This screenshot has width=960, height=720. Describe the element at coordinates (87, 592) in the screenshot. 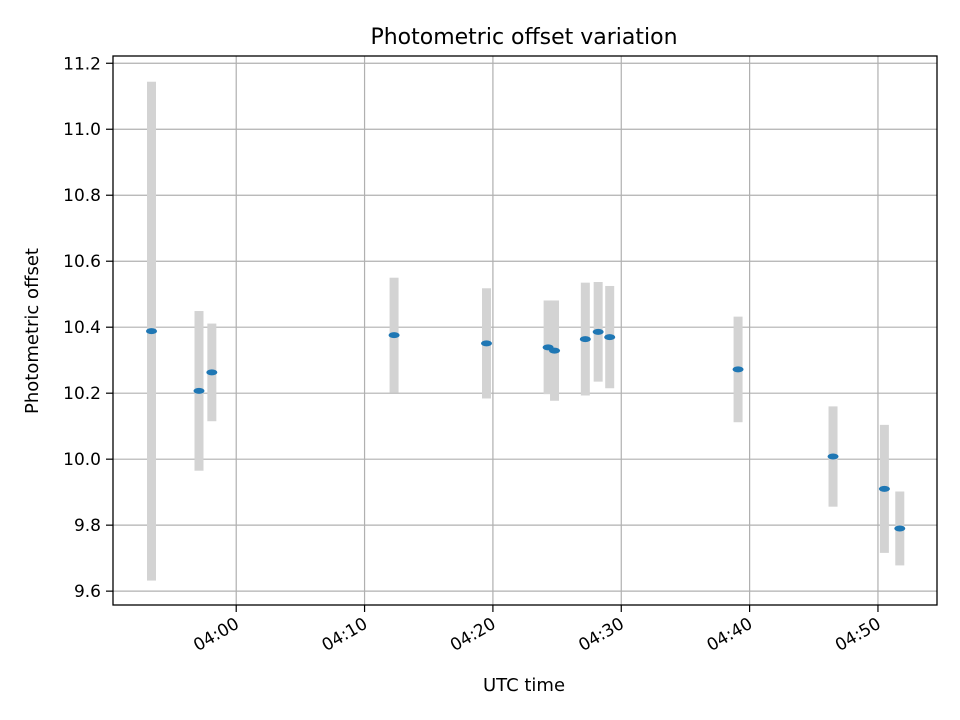

I see `y-tick-label: 9.6` at that location.